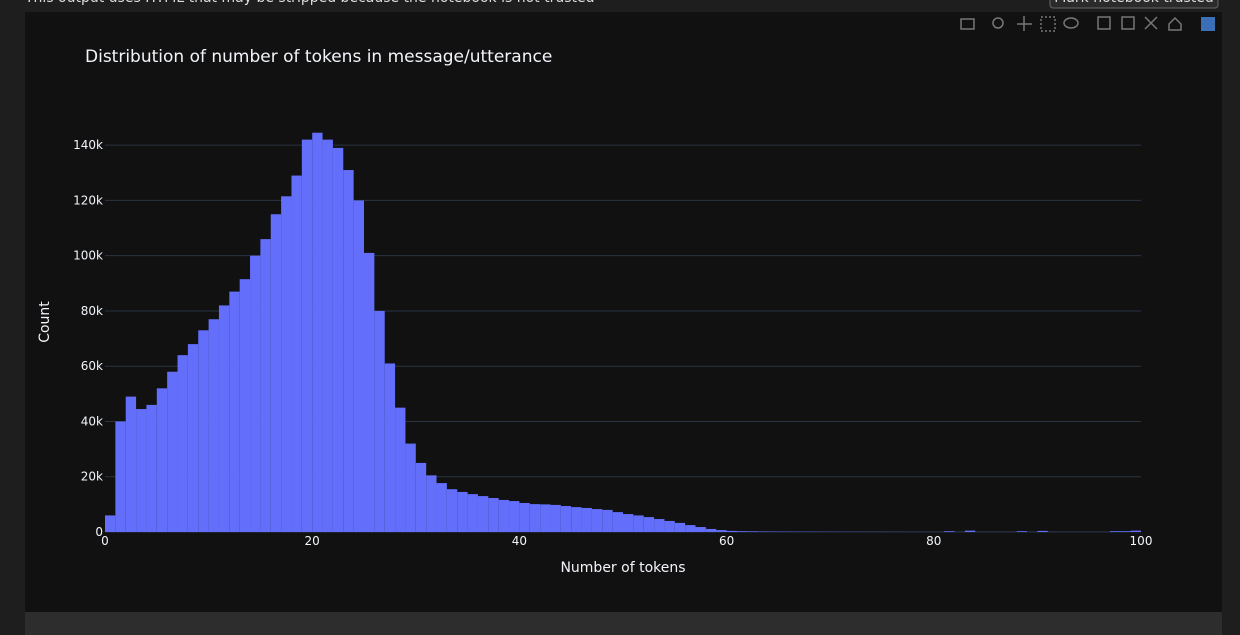 Image resolution: width=1240 pixels, height=635 pixels. What do you see at coordinates (105, 541) in the screenshot?
I see `x-tick-label: 0` at bounding box center [105, 541].